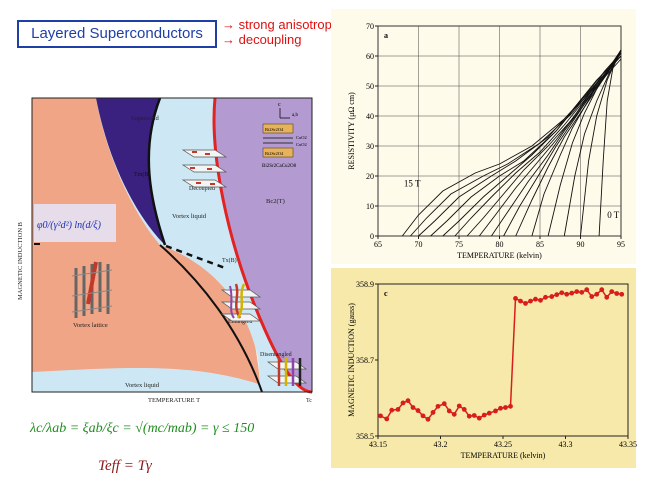 This screenshot has height=489, width=650. I want to click on y-tick-label: 70, so click(370, 26).